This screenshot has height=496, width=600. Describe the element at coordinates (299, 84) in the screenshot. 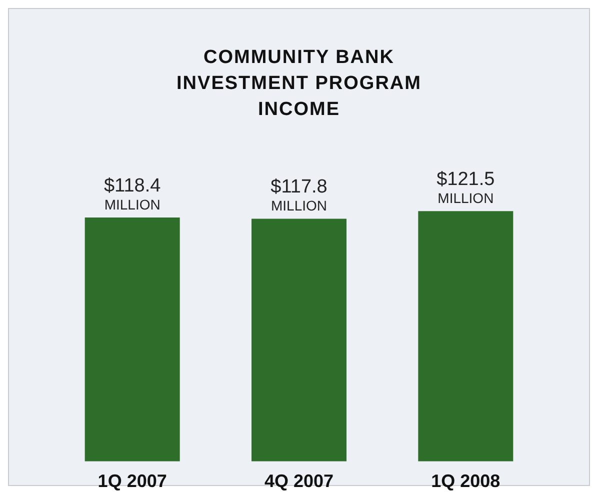

I see `chart-title: COMMUNITY BANK INVESTMENT PROGRAM INCOME` at that location.